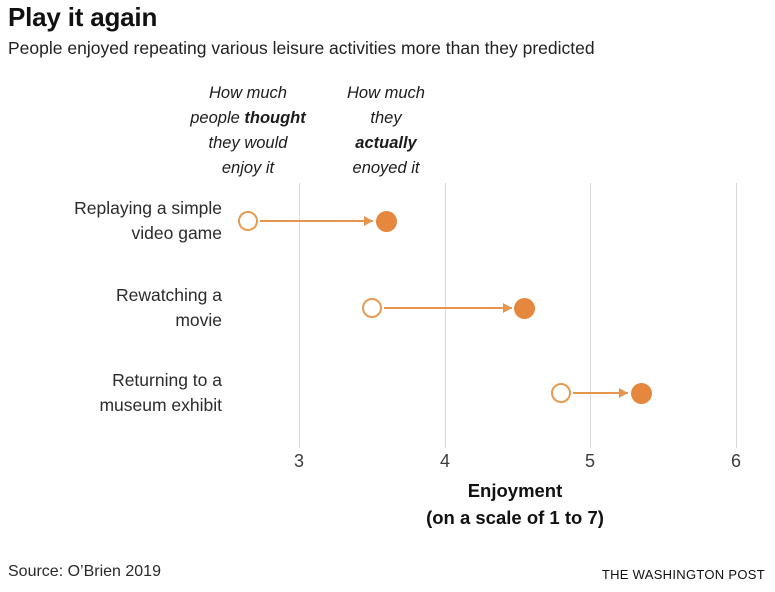 This screenshot has height=592, width=775. I want to click on x-axis-sublabel: (on a scale of 1 to 7), so click(515, 517).